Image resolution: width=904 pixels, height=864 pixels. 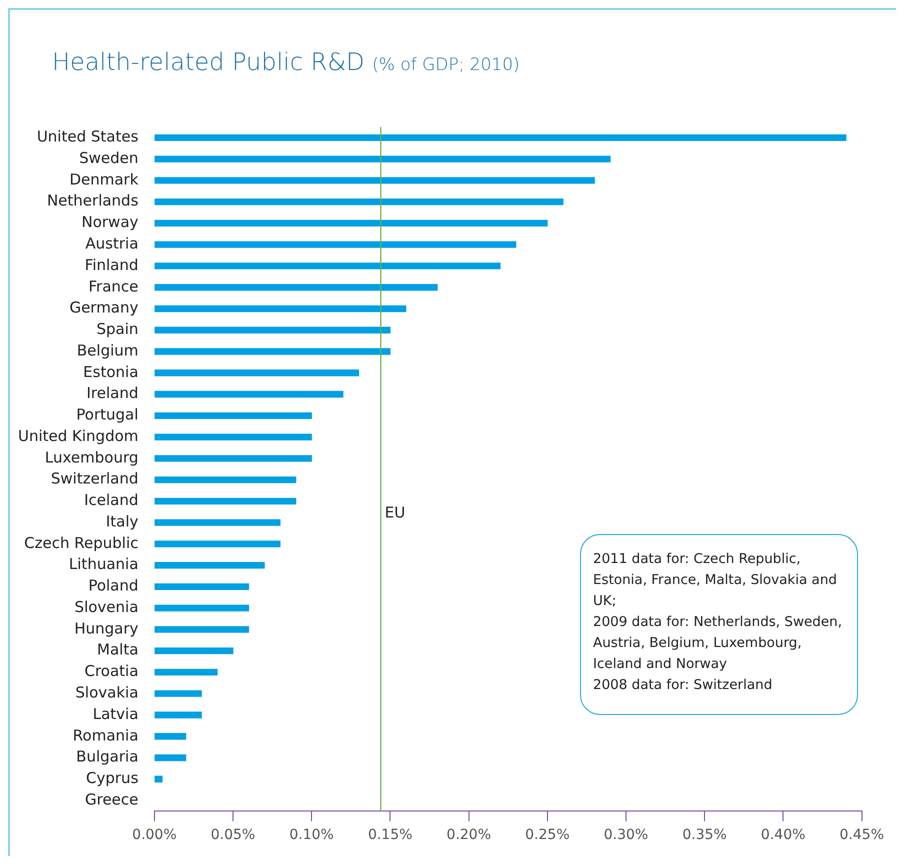 I want to click on y-tick-label: Denmark, so click(x=104, y=179).